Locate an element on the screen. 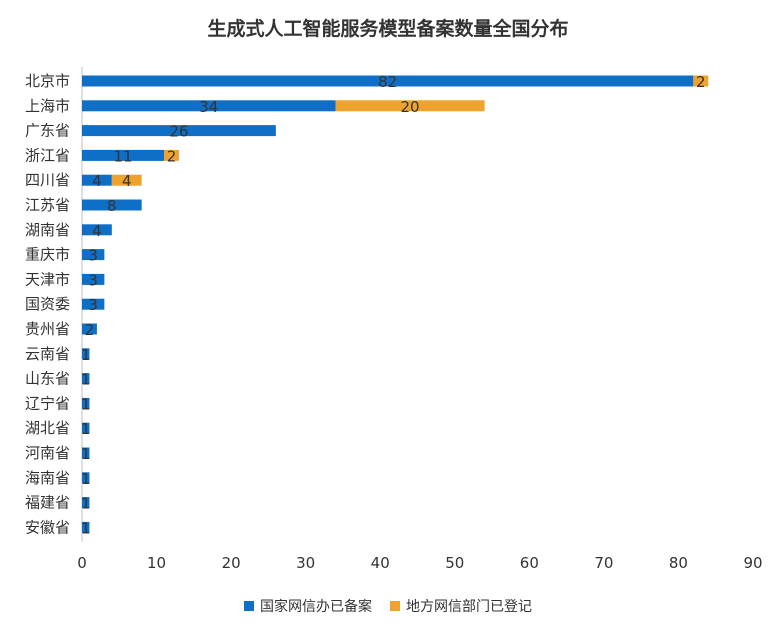  x-tick-label: 60 is located at coordinates (529, 563).